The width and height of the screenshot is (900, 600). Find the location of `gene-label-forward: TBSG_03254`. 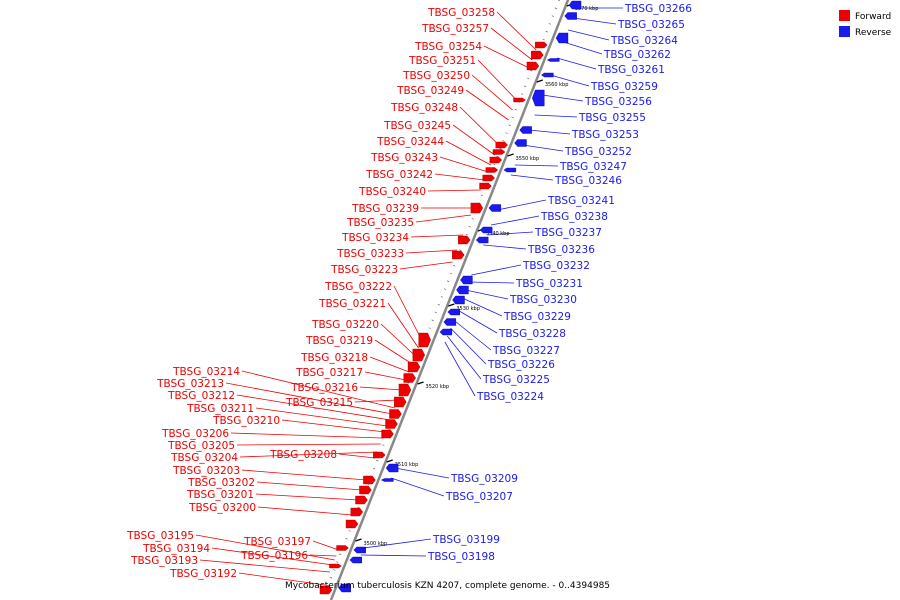

gene-label-forward: TBSG_03254 is located at coordinates (448, 47).